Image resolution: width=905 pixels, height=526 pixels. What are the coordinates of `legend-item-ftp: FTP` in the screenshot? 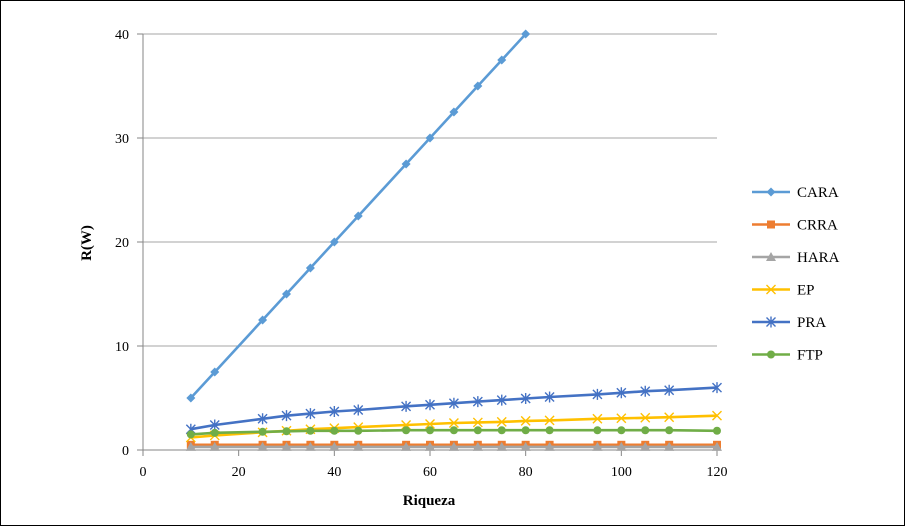 It's located at (787, 356).